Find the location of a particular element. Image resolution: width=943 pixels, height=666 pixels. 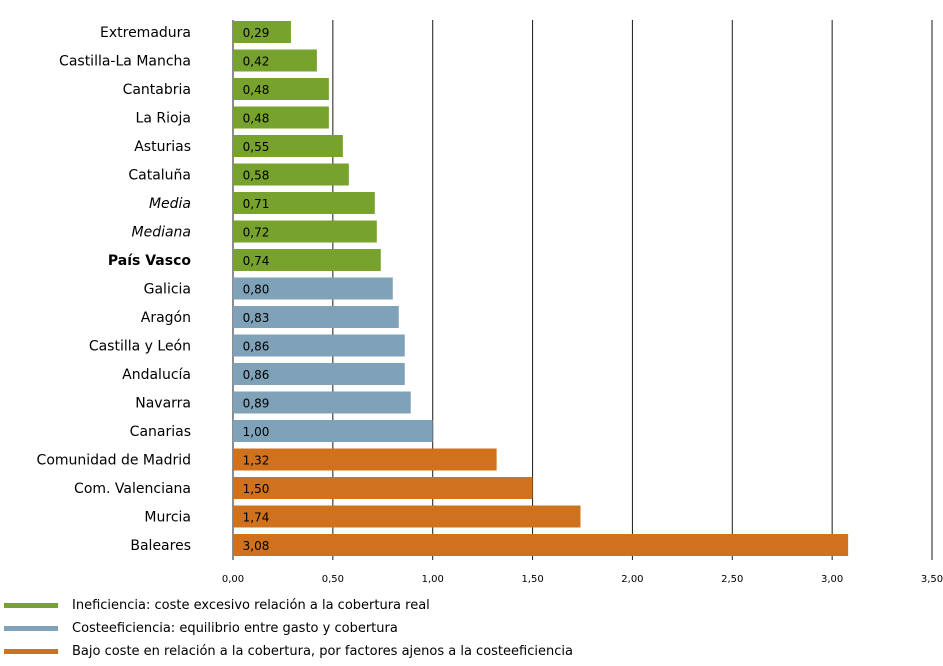

legend-swatch-bajo-coste is located at coordinates (31, 651).